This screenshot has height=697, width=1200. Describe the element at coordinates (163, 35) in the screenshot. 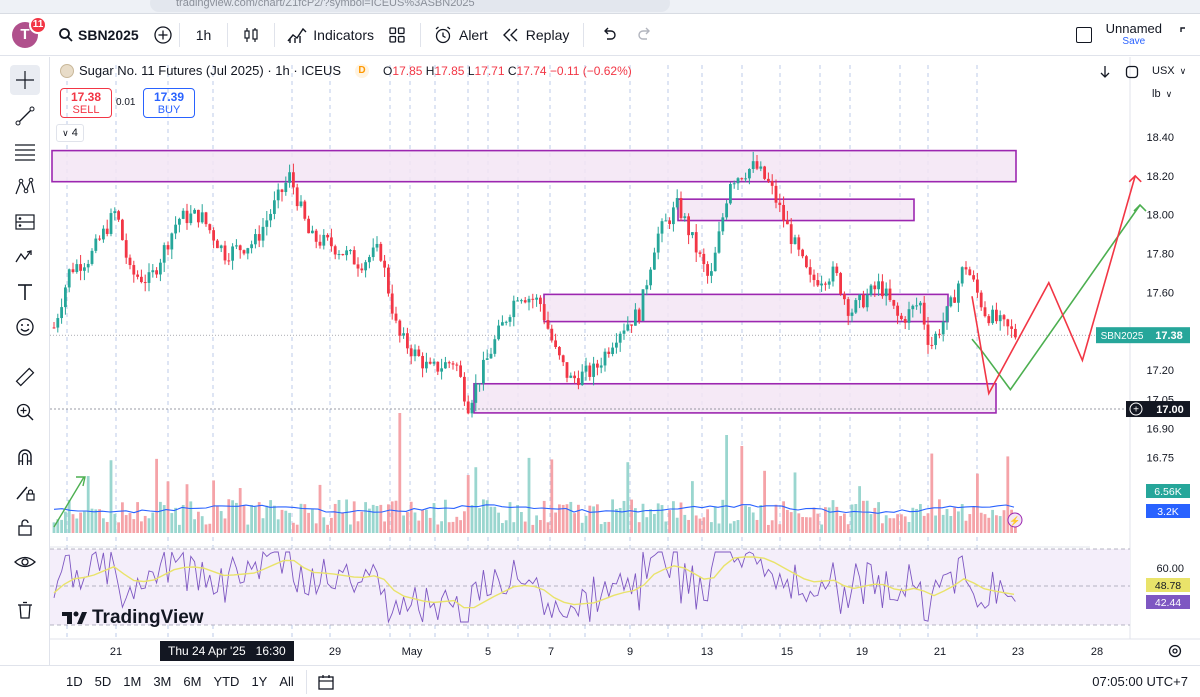

I see `compare-symbol-button` at that location.